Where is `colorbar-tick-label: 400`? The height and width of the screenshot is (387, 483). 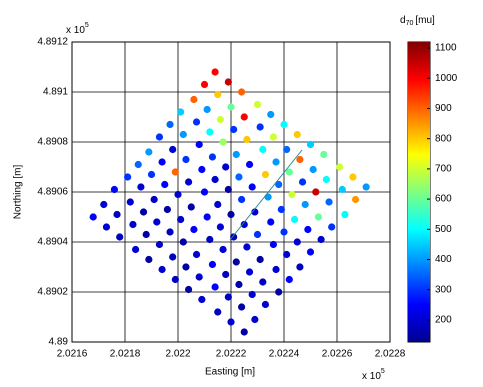
colorbar-tick-label: 400 is located at coordinates (443, 259).